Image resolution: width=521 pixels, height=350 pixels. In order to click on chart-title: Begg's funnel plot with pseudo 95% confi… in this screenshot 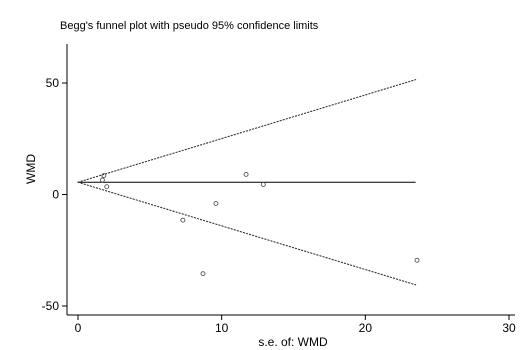, I will do `click(189, 26)`.